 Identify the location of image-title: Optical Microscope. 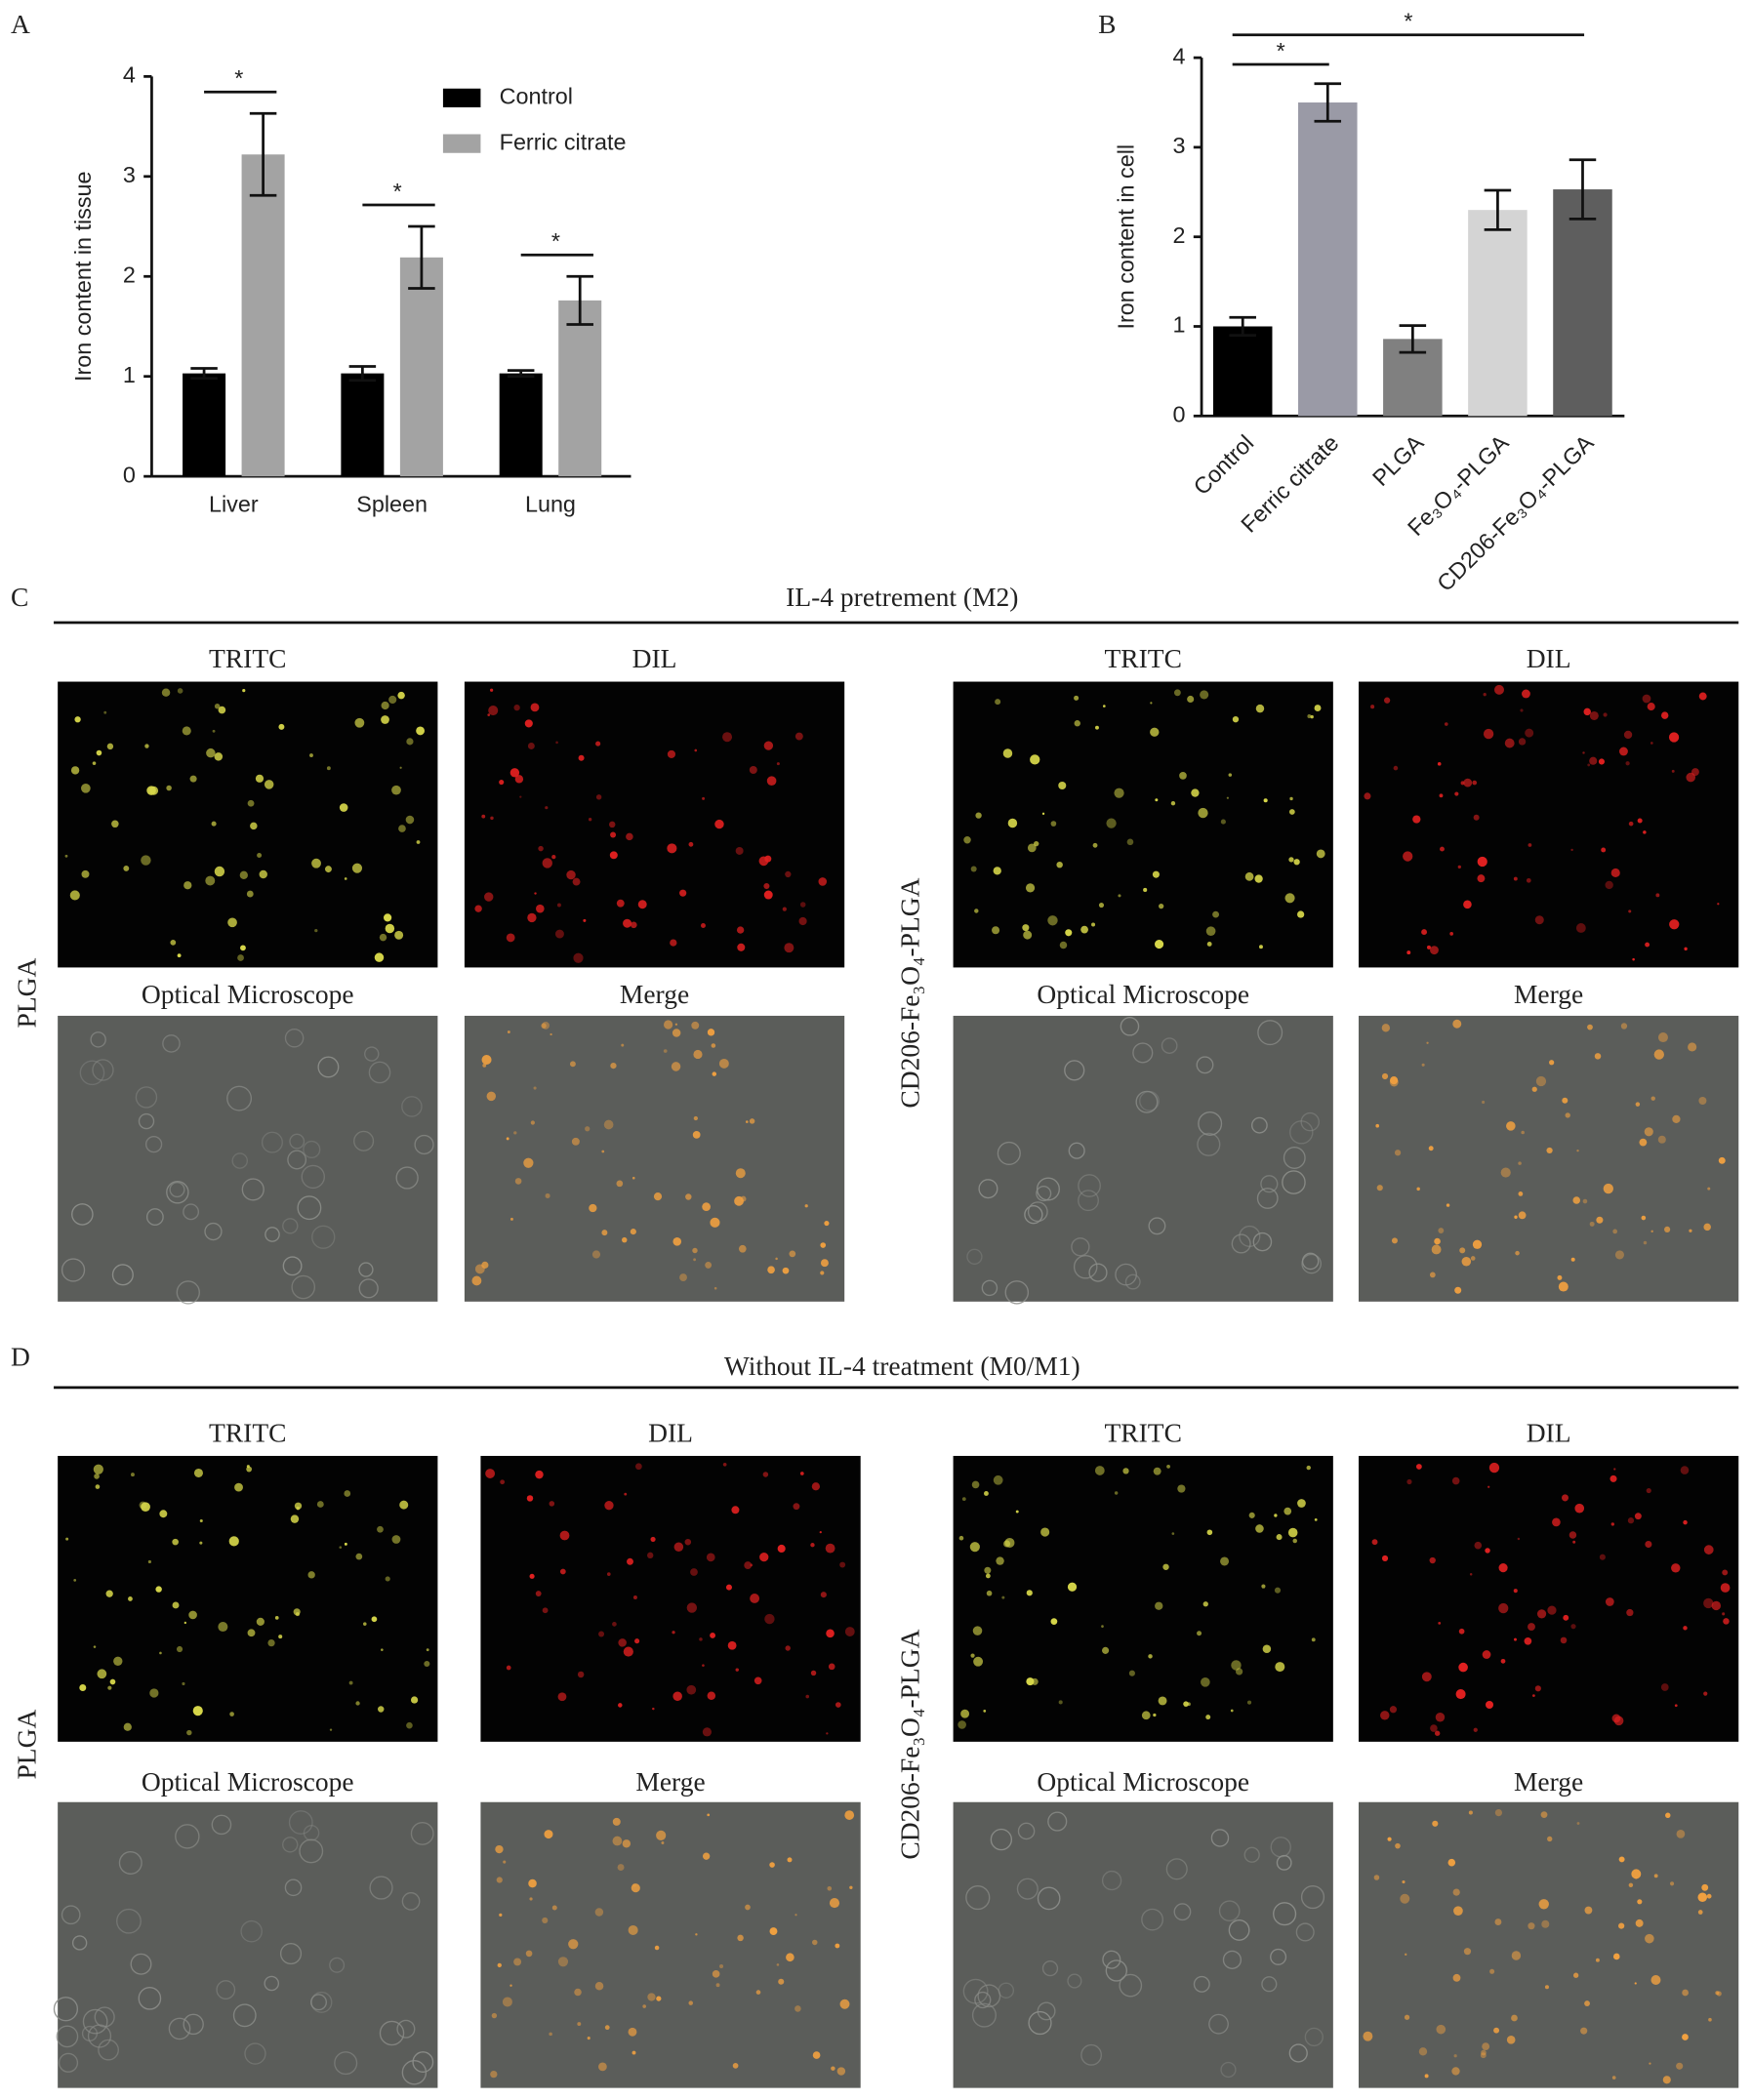
(1143, 994).